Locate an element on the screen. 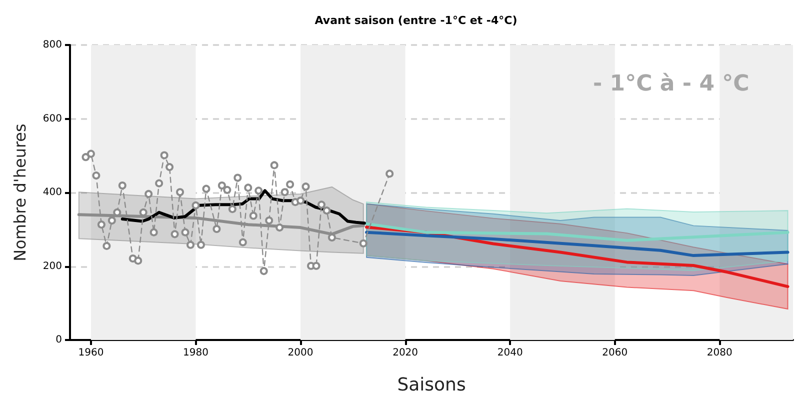 This screenshot has width=811, height=400. annotation: - 1°C à - 4 °C is located at coordinates (671, 84).